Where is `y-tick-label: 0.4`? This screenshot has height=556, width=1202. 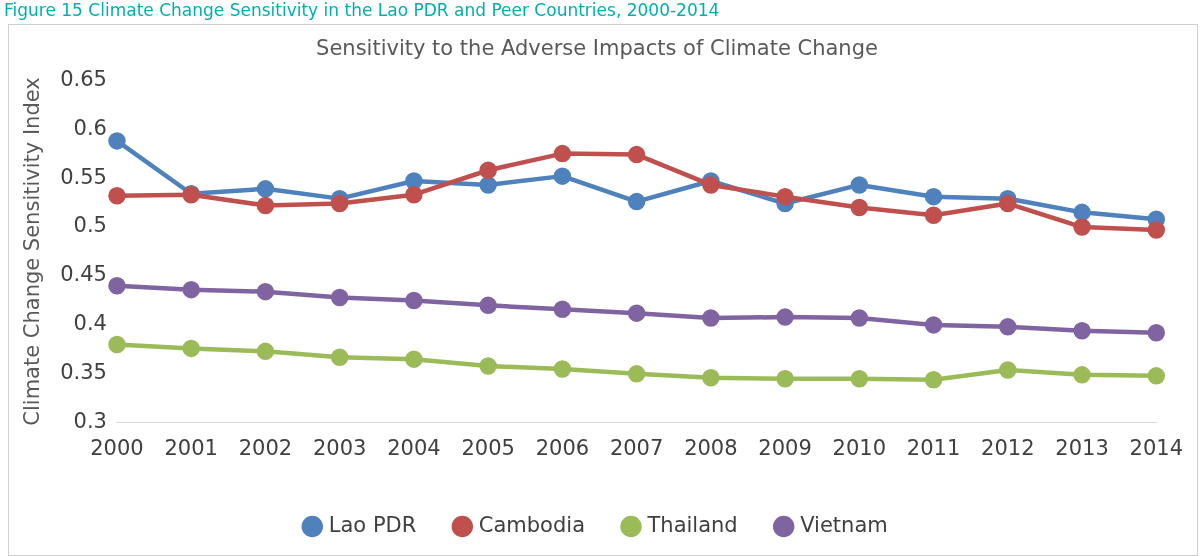
y-tick-label: 0.4 is located at coordinates (90, 323).